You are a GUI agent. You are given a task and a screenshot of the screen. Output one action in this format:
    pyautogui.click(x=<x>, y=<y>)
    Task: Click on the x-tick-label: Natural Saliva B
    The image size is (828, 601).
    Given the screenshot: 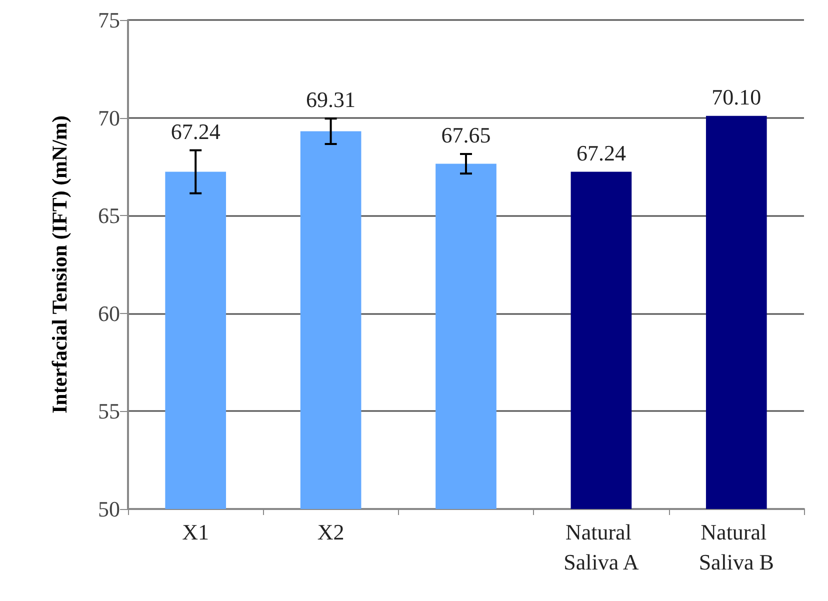 What is the action you would take?
    pyautogui.click(x=736, y=547)
    